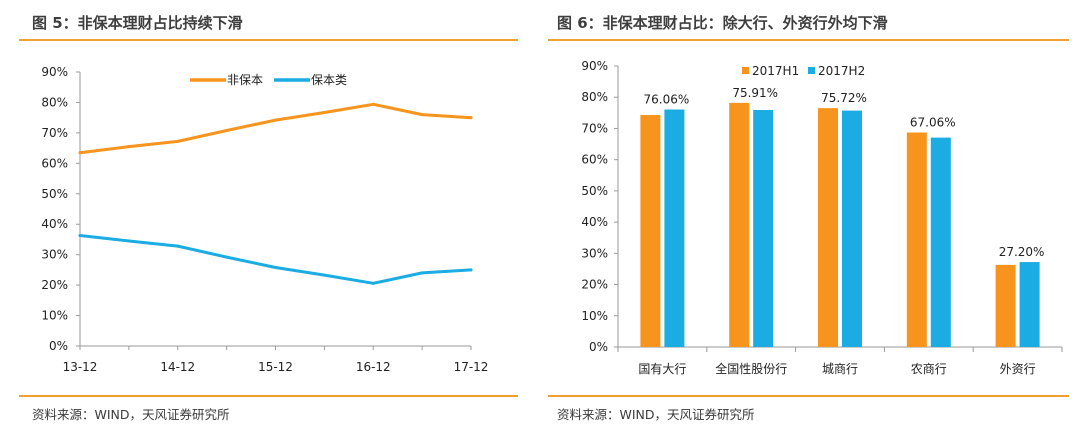  What do you see at coordinates (471, 367) in the screenshot?
I see `x-tick-label: 17-12` at bounding box center [471, 367].